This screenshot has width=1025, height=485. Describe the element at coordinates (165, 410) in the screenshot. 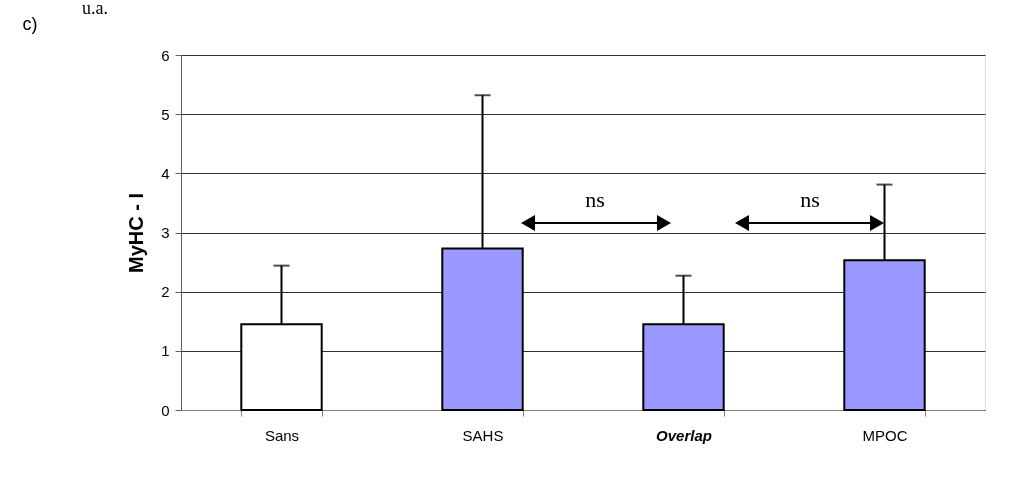

I see `y-tick-label: 0` at that location.